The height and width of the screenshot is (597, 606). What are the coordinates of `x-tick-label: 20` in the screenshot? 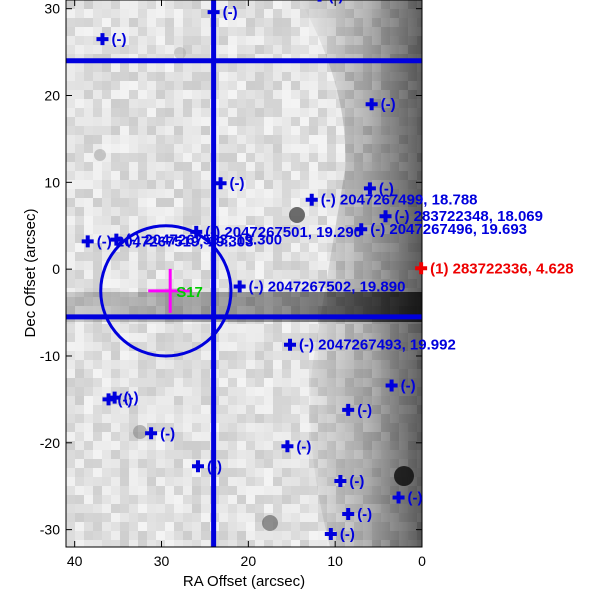 It's located at (249, 561).